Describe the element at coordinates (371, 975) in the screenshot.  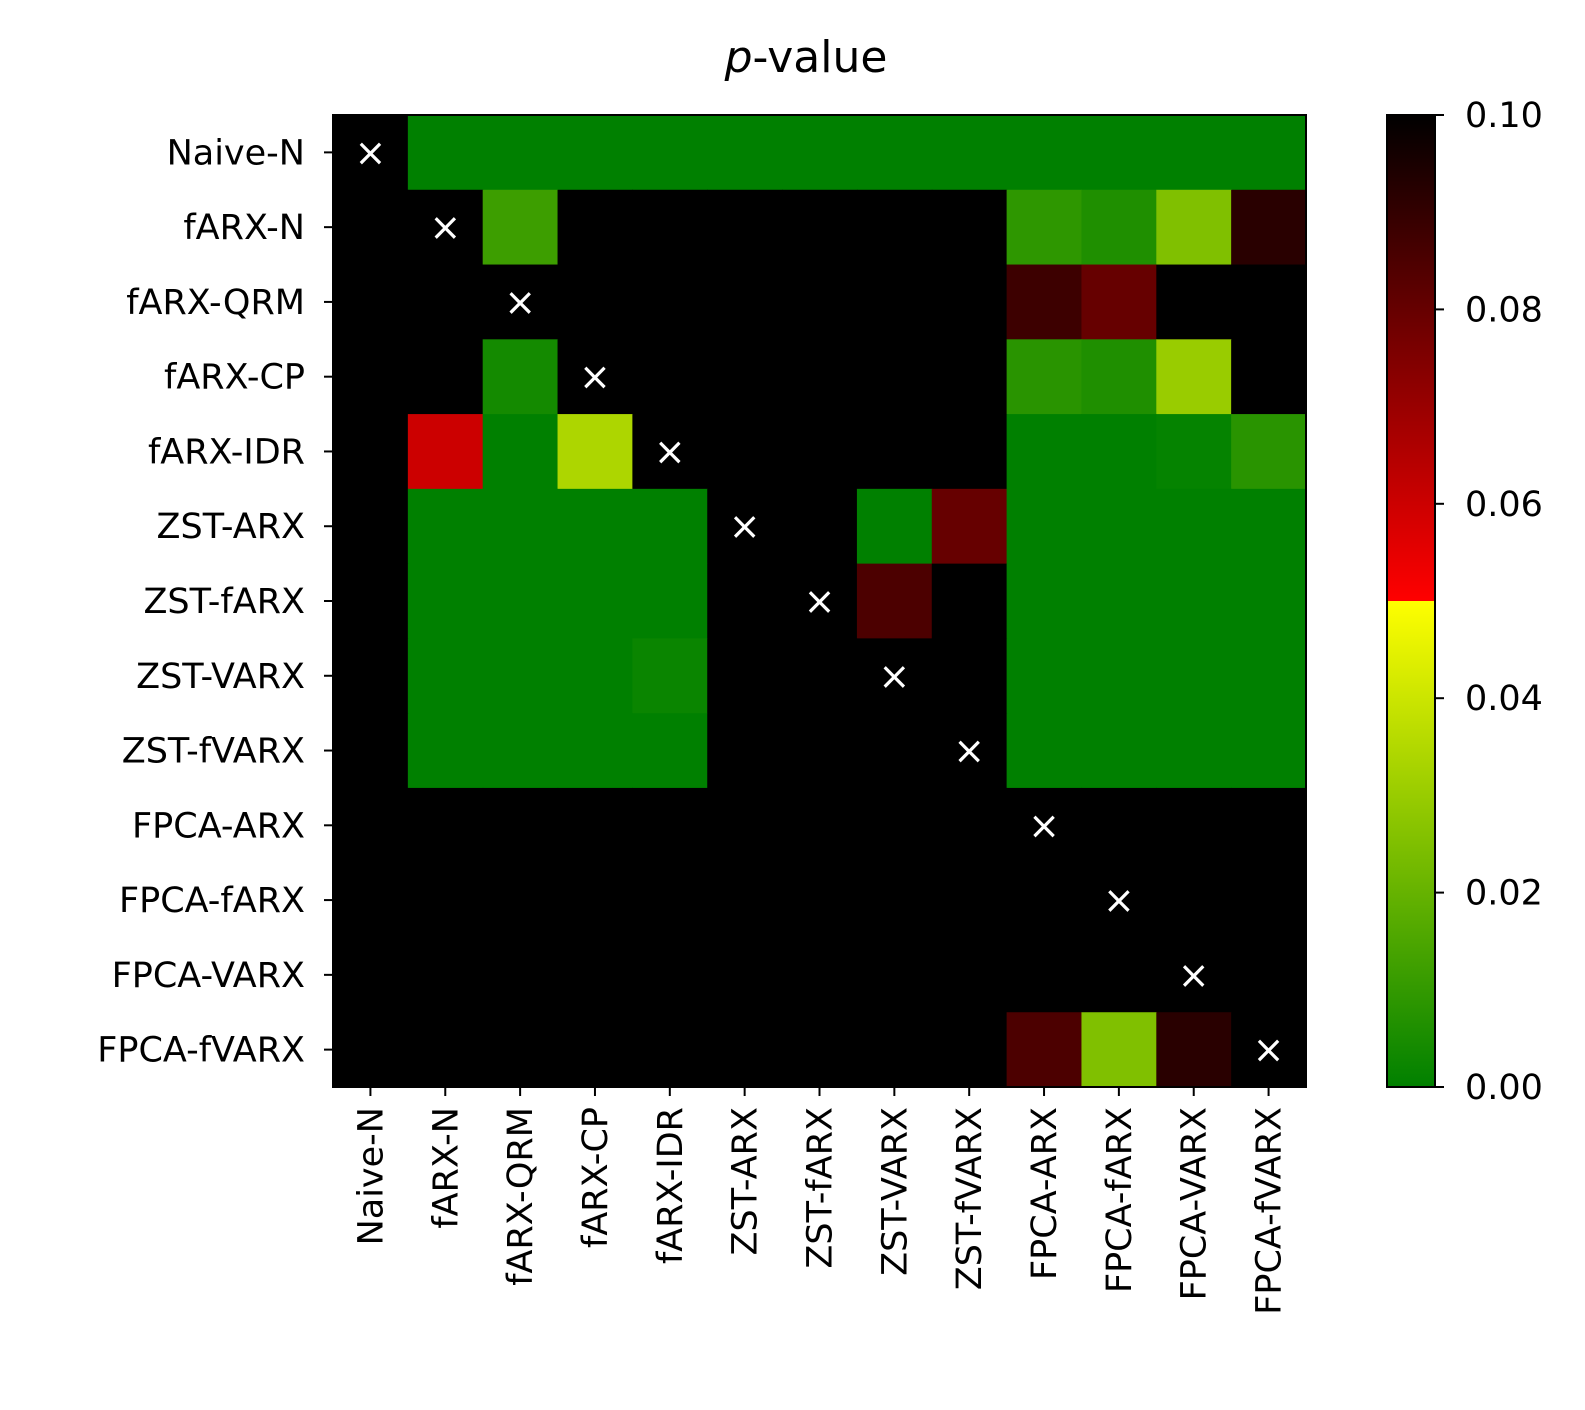
I see `heatmap-cell-FPCA-VARX-vs-Naive-N` at that location.